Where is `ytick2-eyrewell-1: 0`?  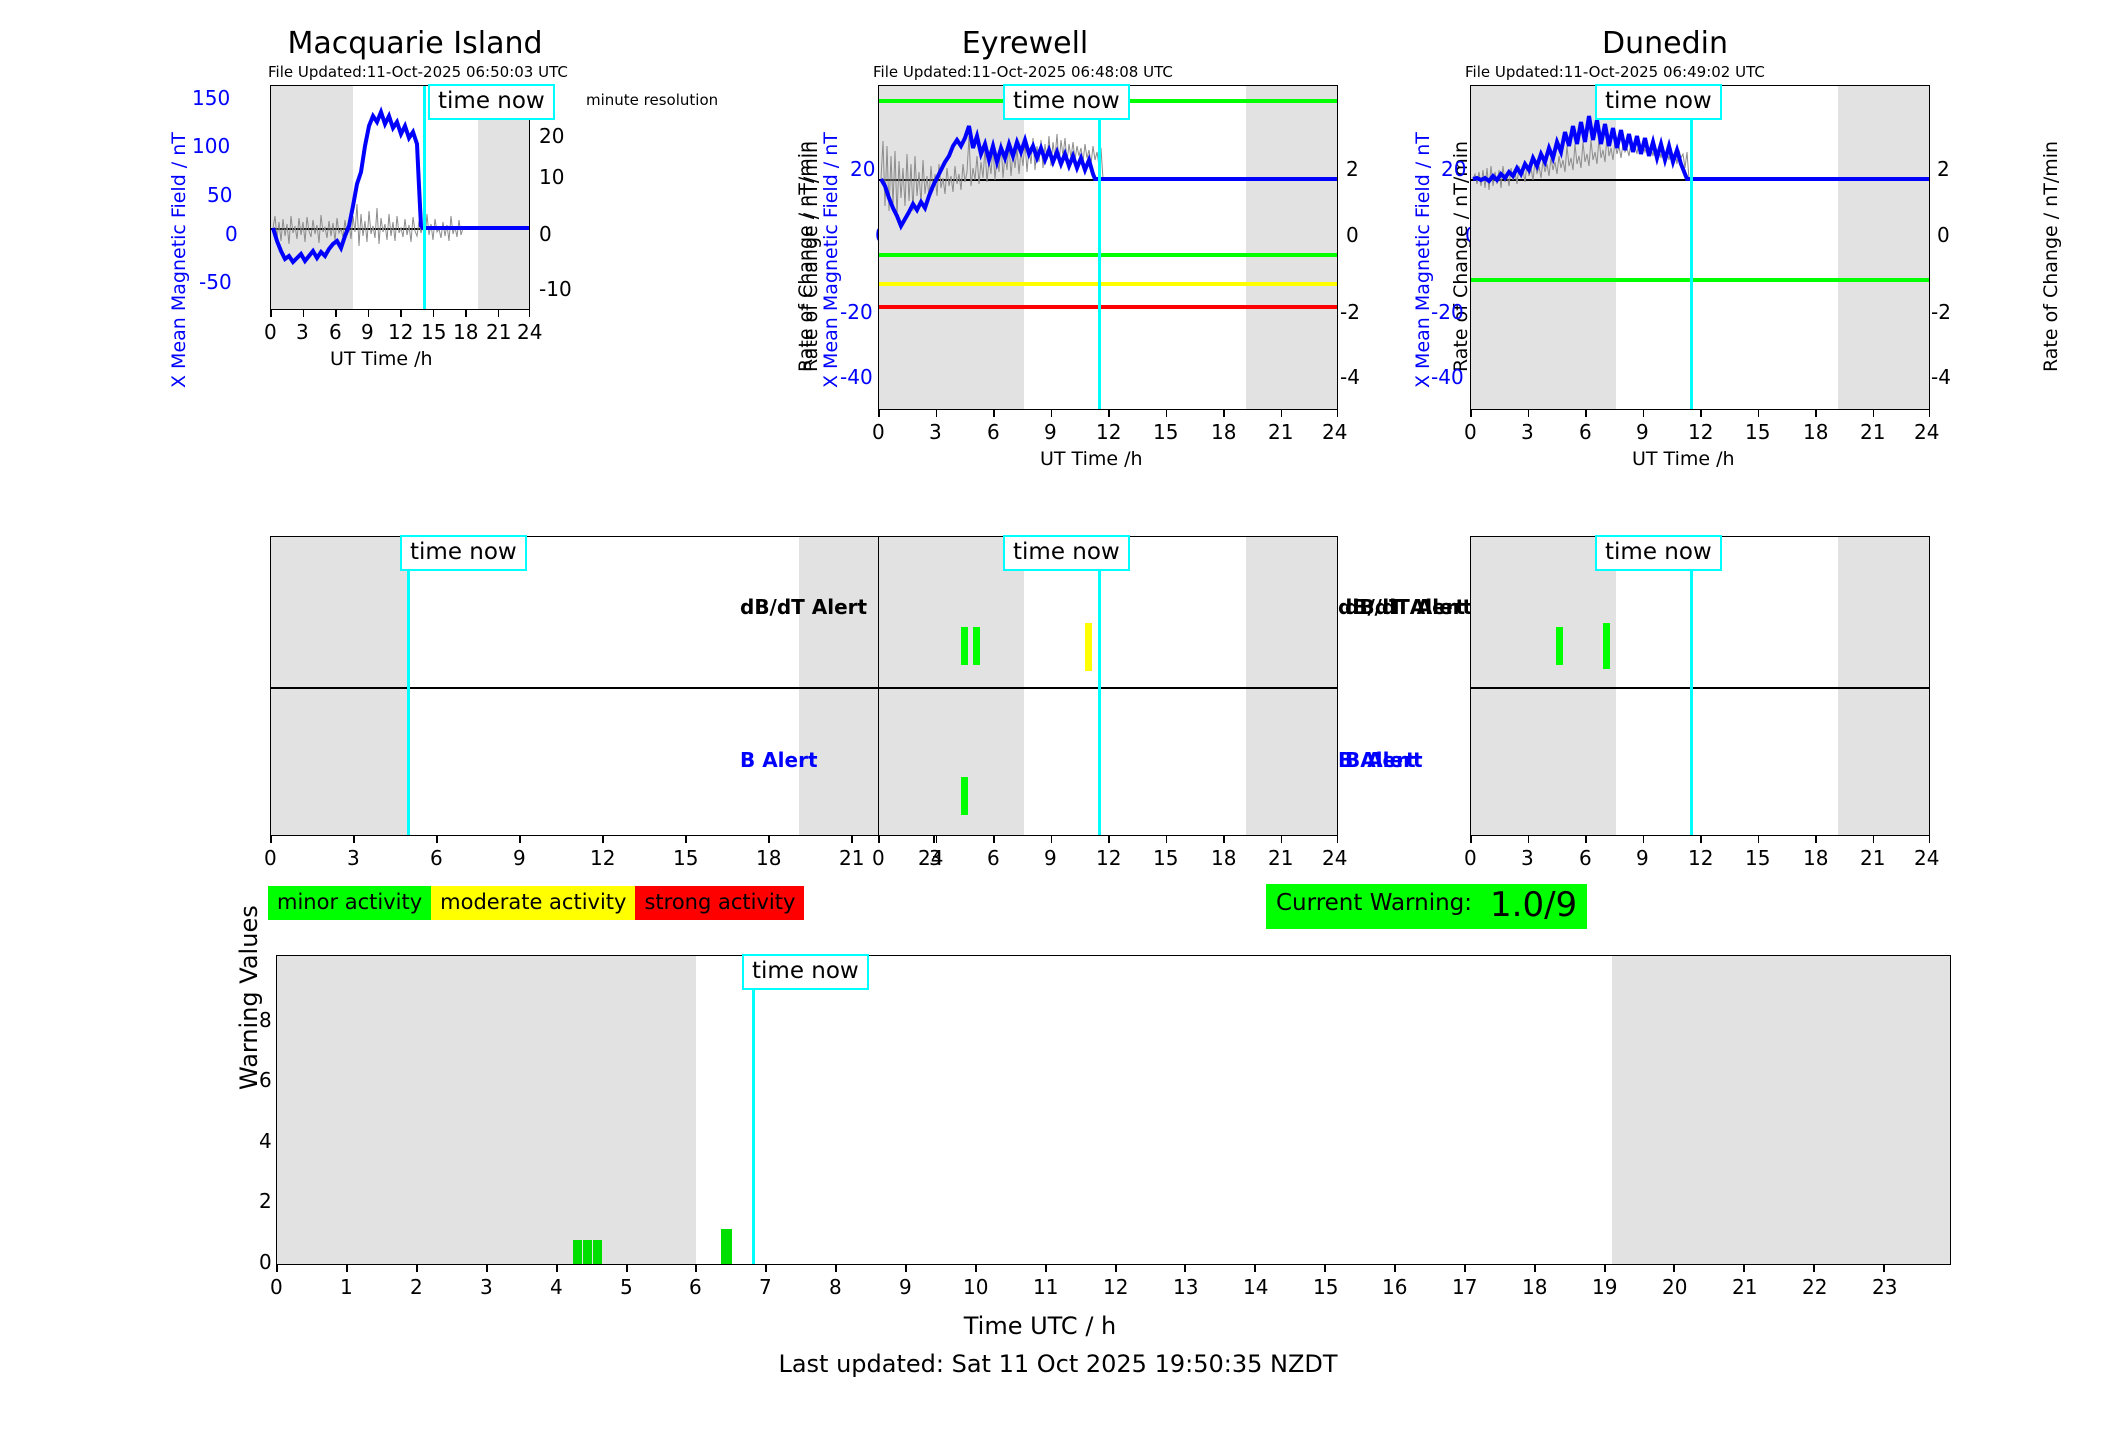
ytick2-eyrewell-1: 0 is located at coordinates (1352, 235).